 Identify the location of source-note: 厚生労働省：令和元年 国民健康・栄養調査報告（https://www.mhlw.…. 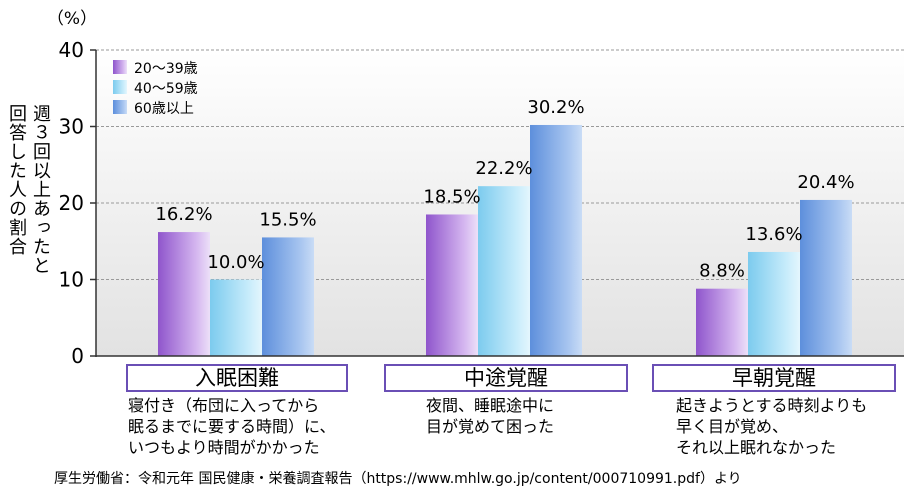
(398, 479).